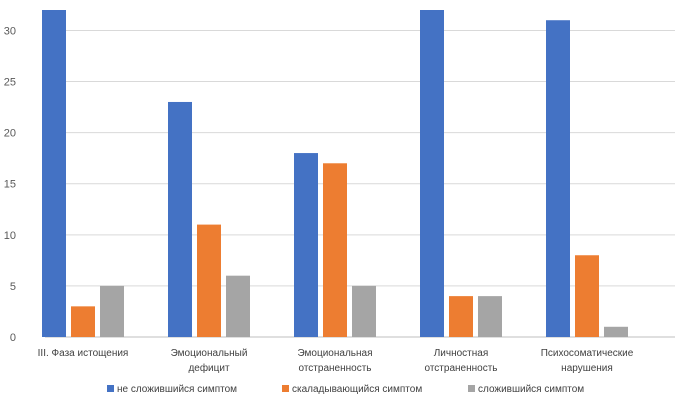  What do you see at coordinates (10, 236) in the screenshot?
I see `y-tick-label: 10` at bounding box center [10, 236].